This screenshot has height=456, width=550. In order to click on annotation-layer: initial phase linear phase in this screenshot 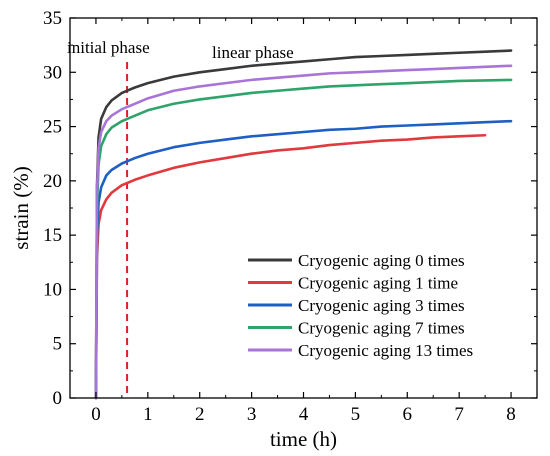, I will do `click(180, 50)`.